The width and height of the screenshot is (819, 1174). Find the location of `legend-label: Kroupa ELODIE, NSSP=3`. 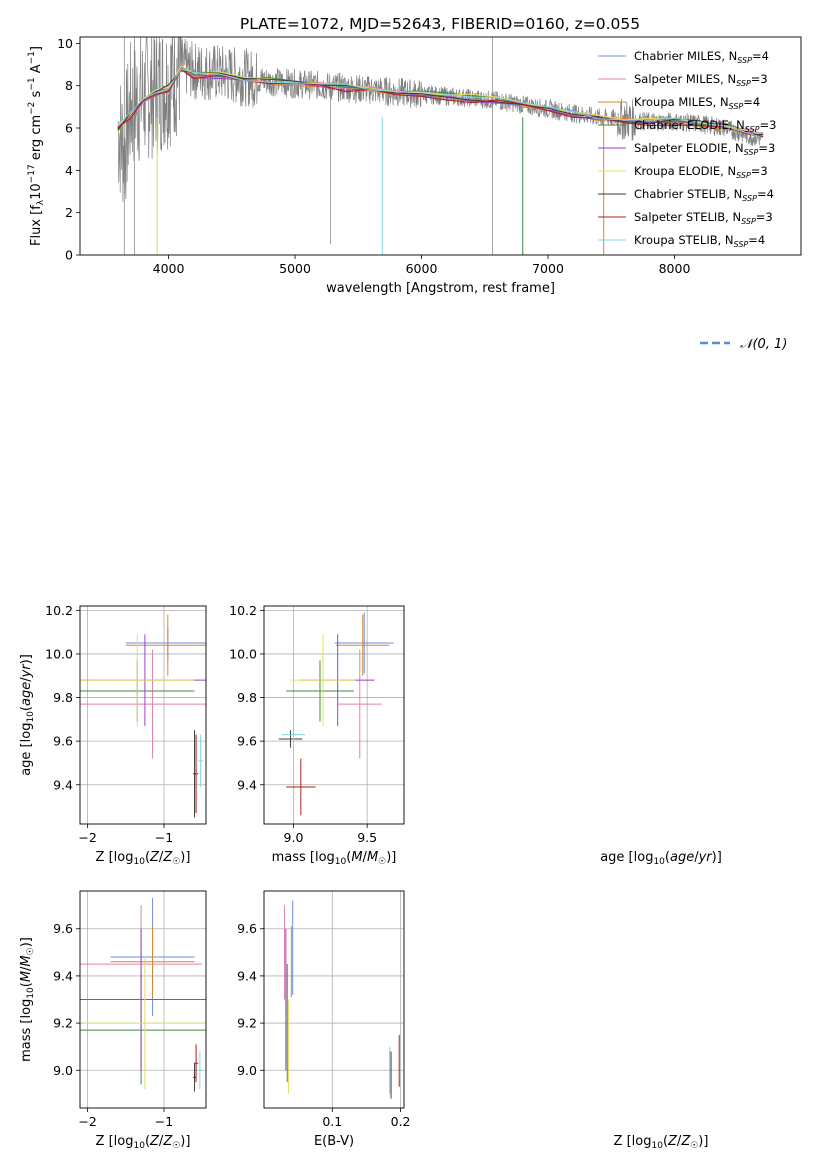

legend-label: Kroupa ELODIE, NSSP=3 is located at coordinates (701, 172).